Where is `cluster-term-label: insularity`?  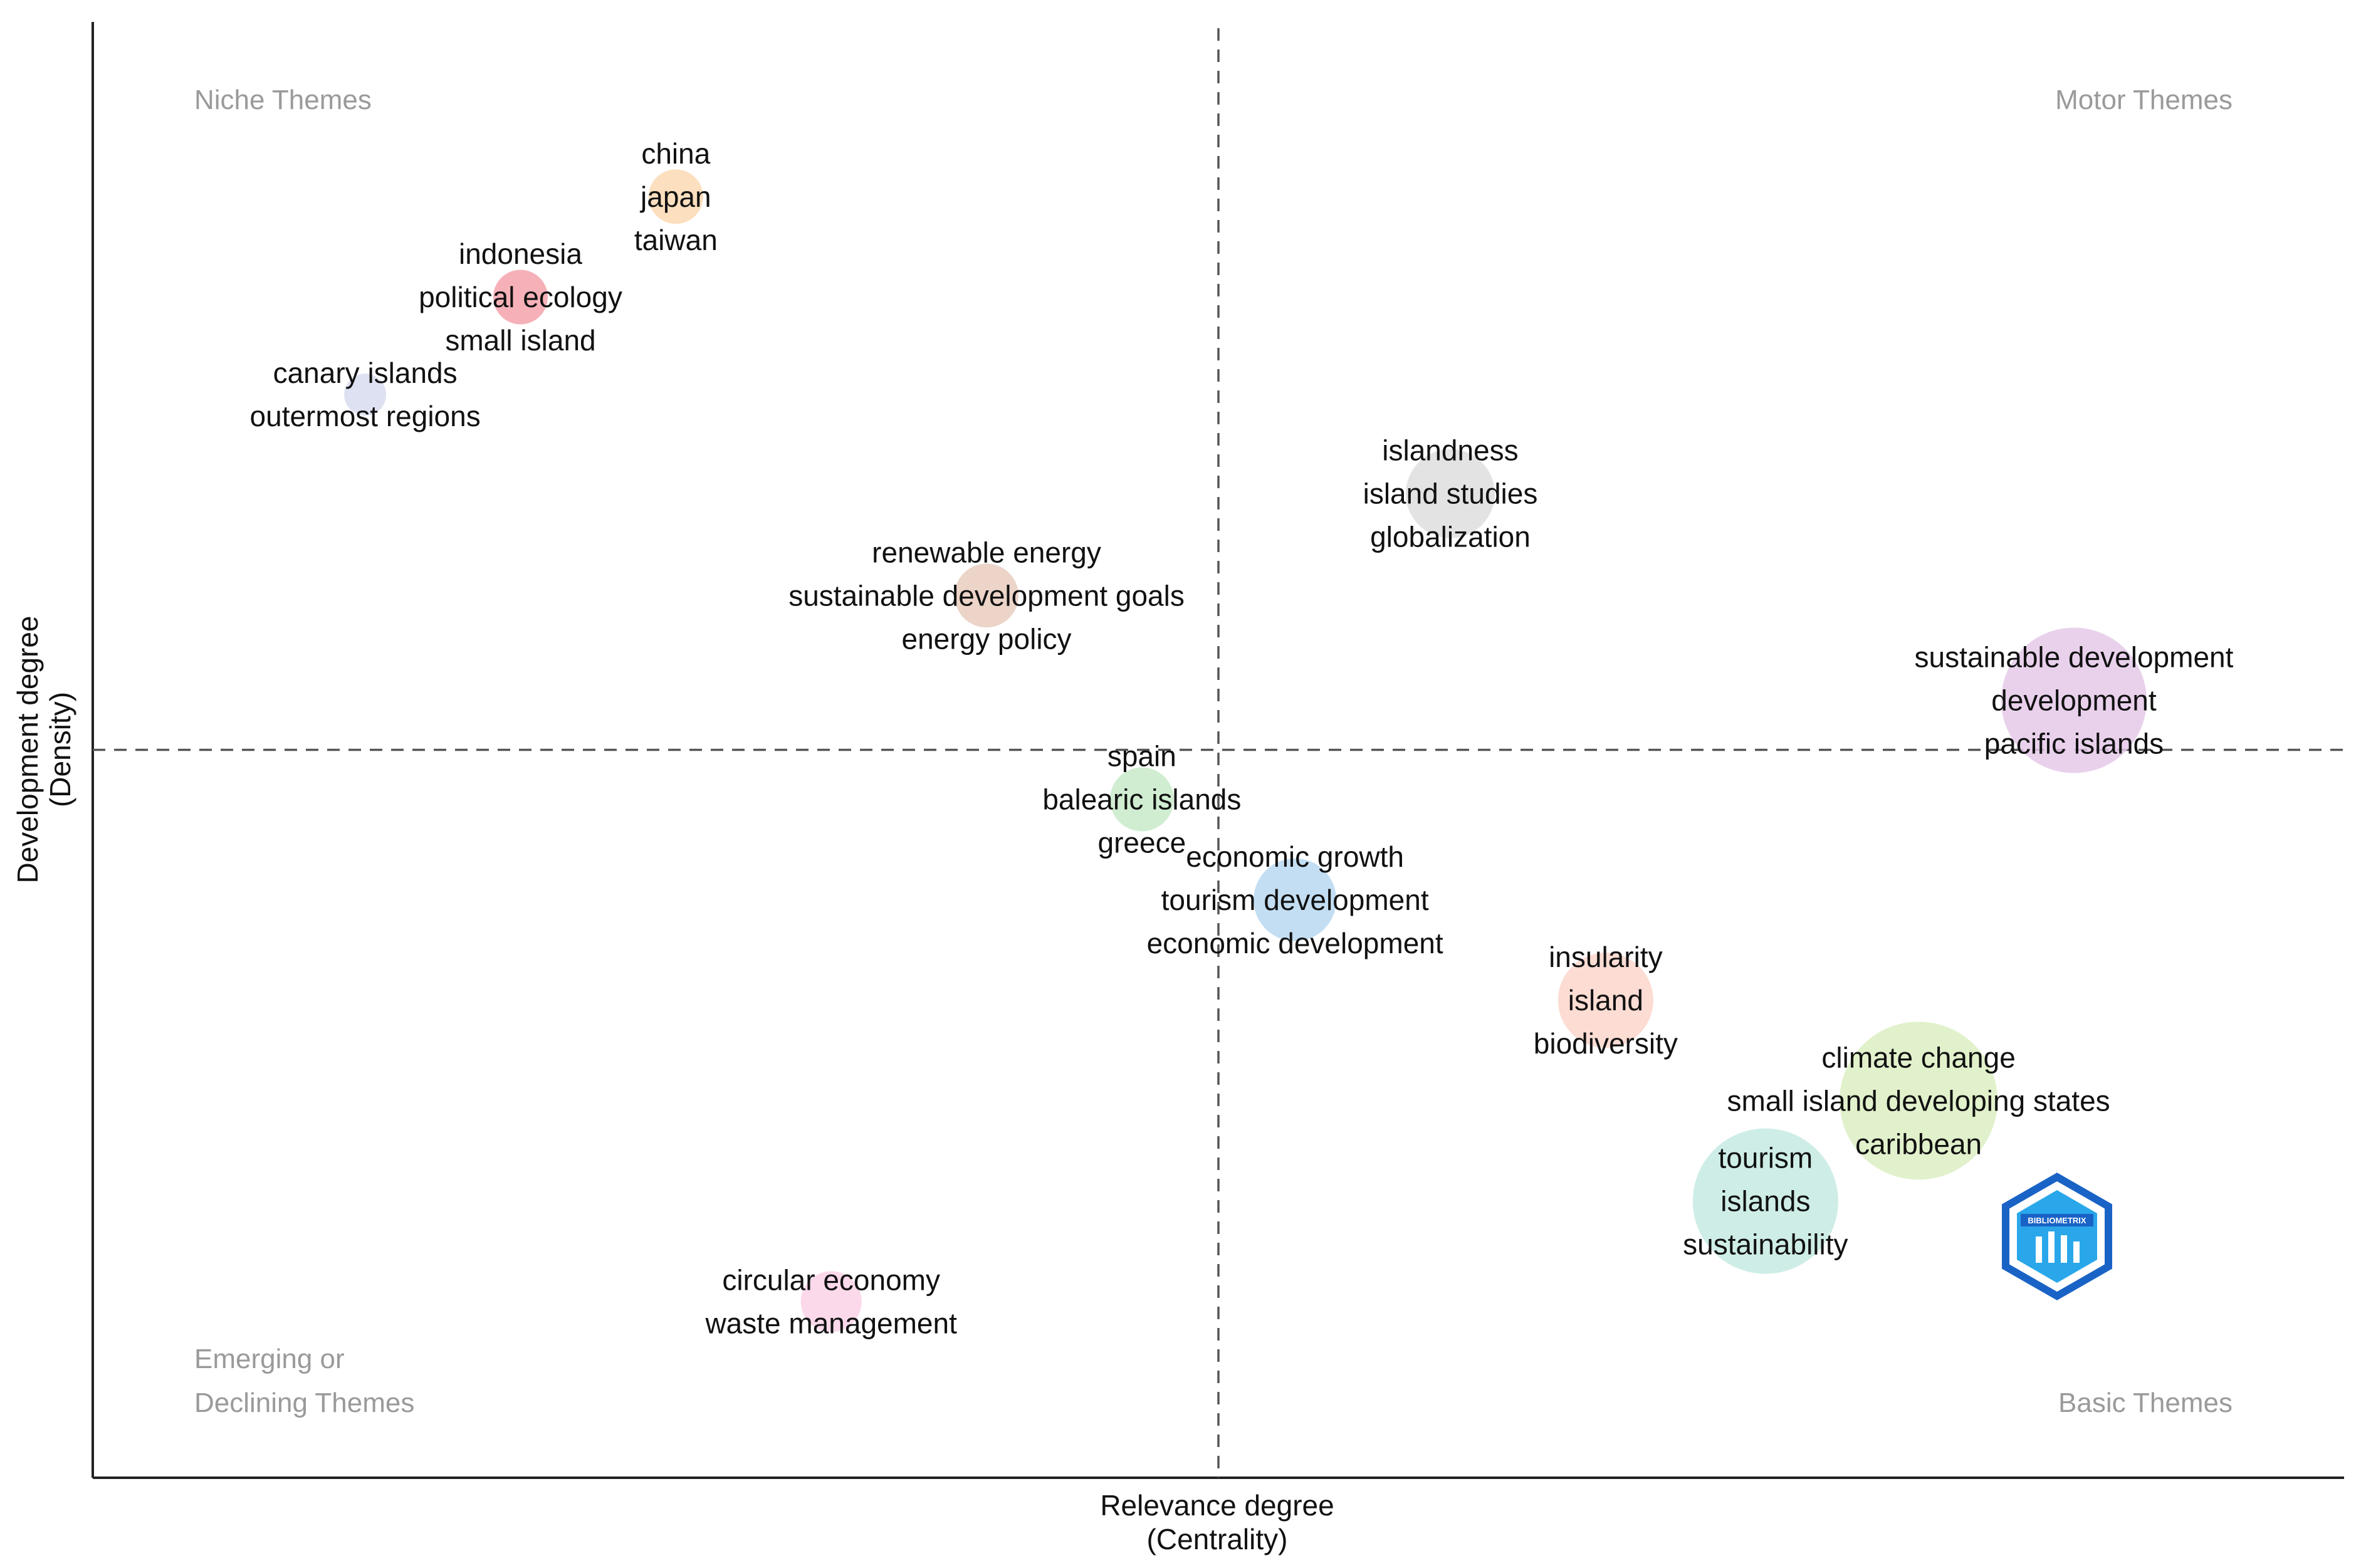
cluster-term-label: insularity is located at coordinates (1606, 957).